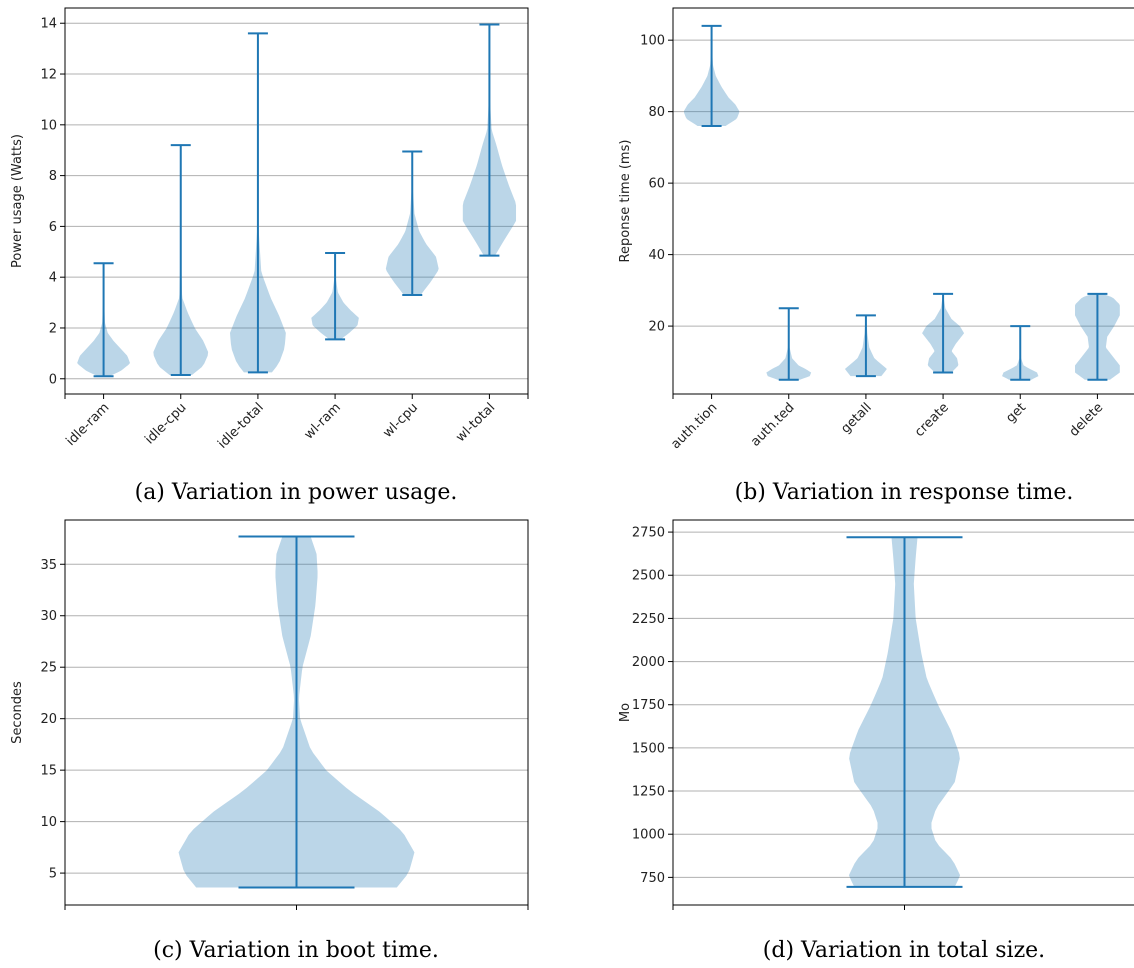 This screenshot has width=1134, height=968. What do you see at coordinates (648, 533) in the screenshot?
I see `y-tick-label: 2750` at bounding box center [648, 533].